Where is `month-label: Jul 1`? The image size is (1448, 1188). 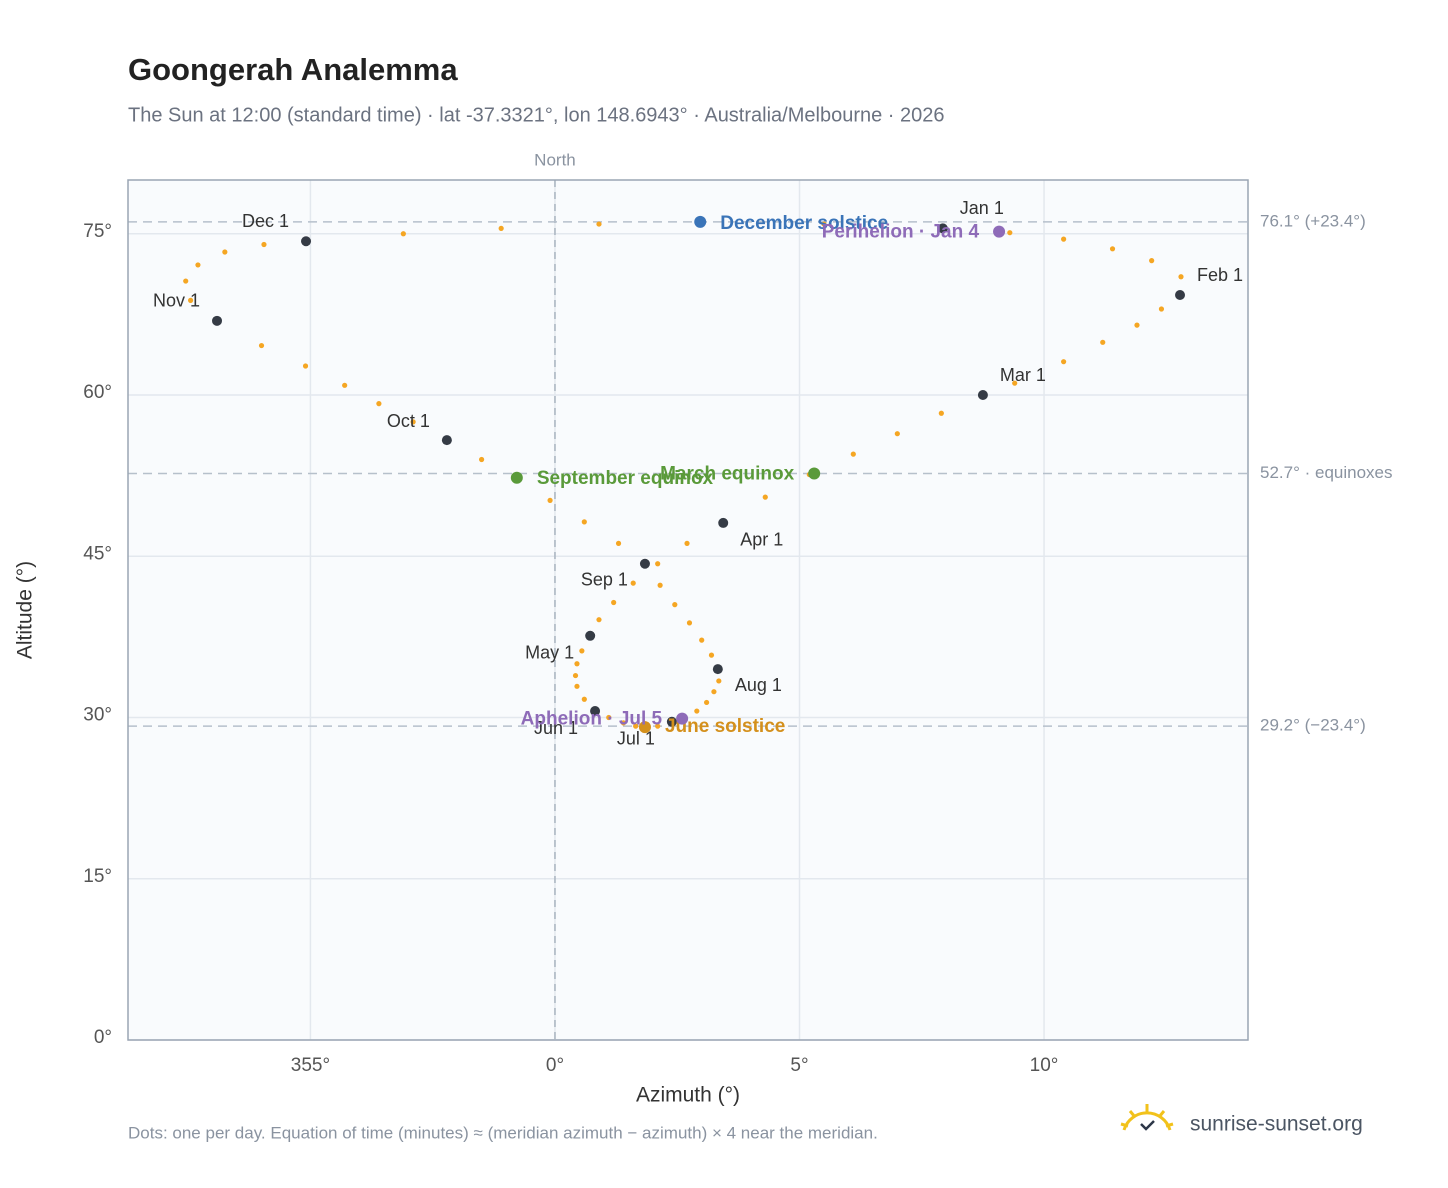
month-label: Jul 1 is located at coordinates (636, 739).